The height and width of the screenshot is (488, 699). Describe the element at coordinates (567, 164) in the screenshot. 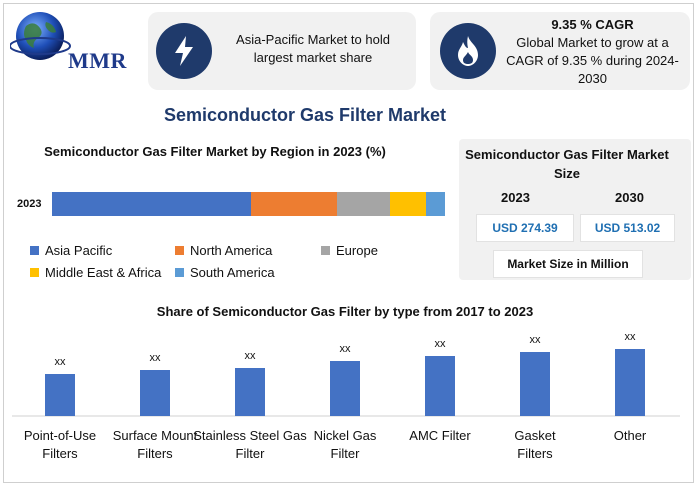

I see `market-size-title: Semiconductor Gas Filter Market Size` at that location.